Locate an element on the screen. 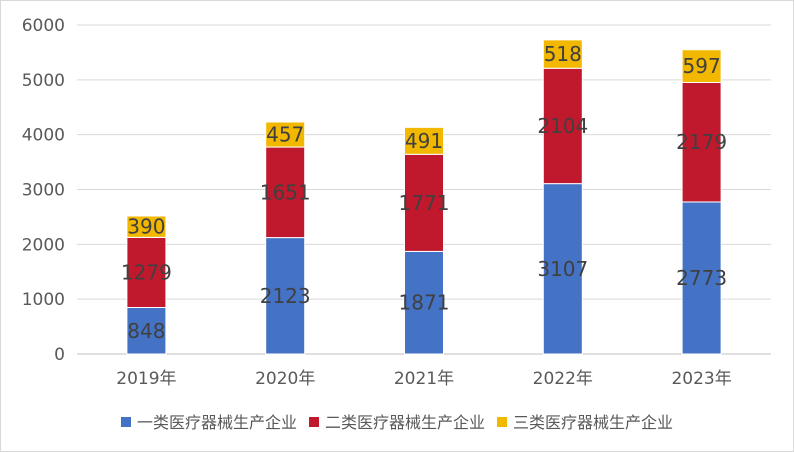 The width and height of the screenshot is (794, 452). data-label: 2773 is located at coordinates (701, 278).